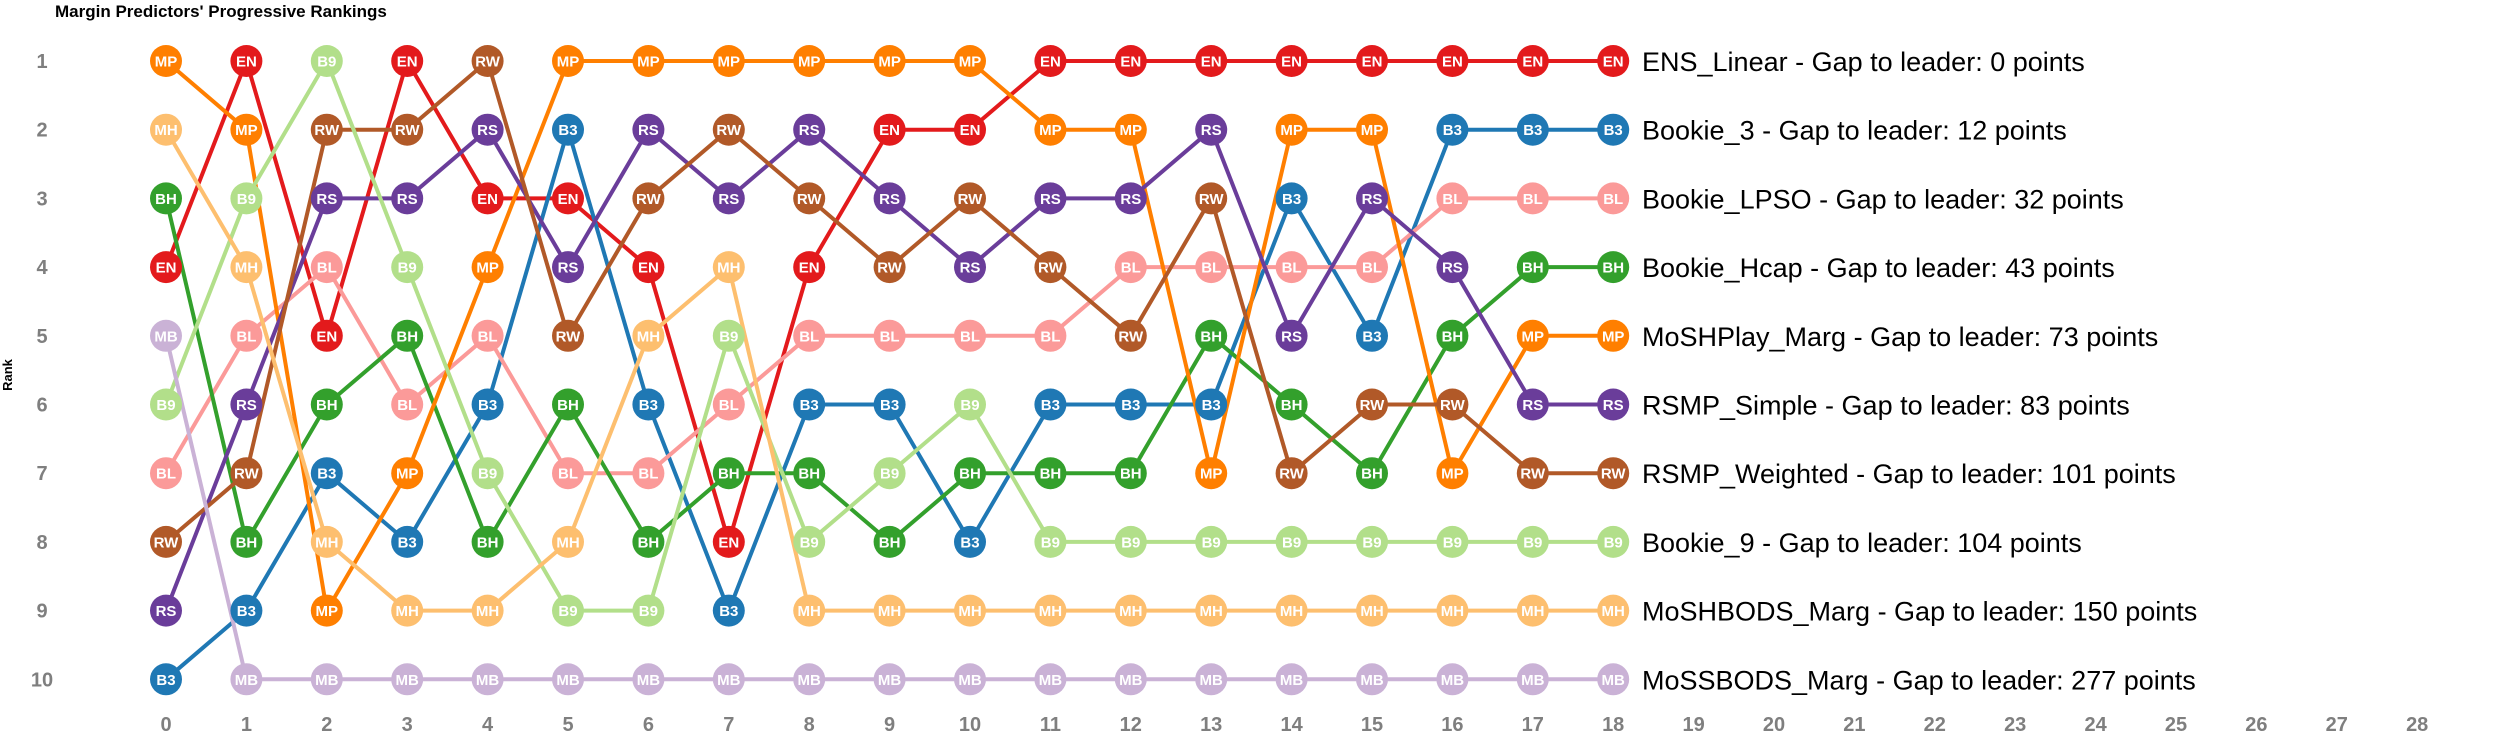  I want to click on y-tick-label: 5, so click(41, 337).